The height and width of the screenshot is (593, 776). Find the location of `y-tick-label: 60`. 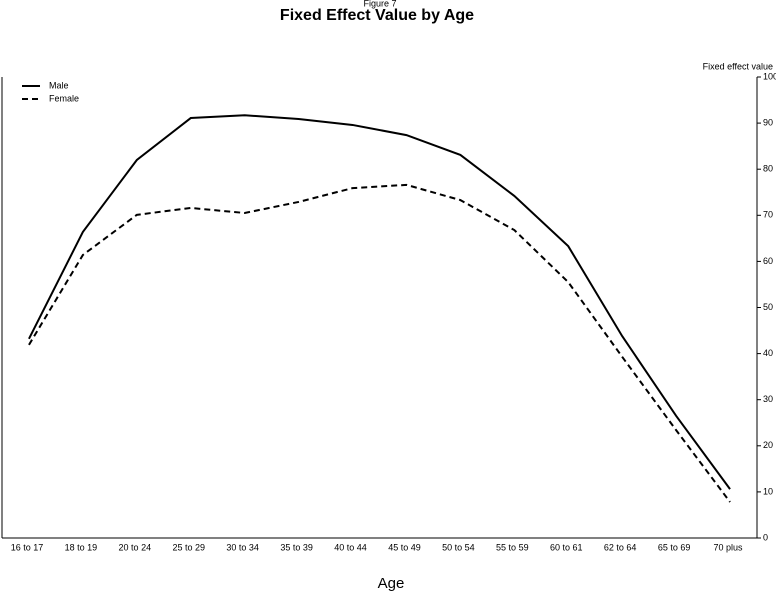

y-tick-label: 60 is located at coordinates (768, 261).